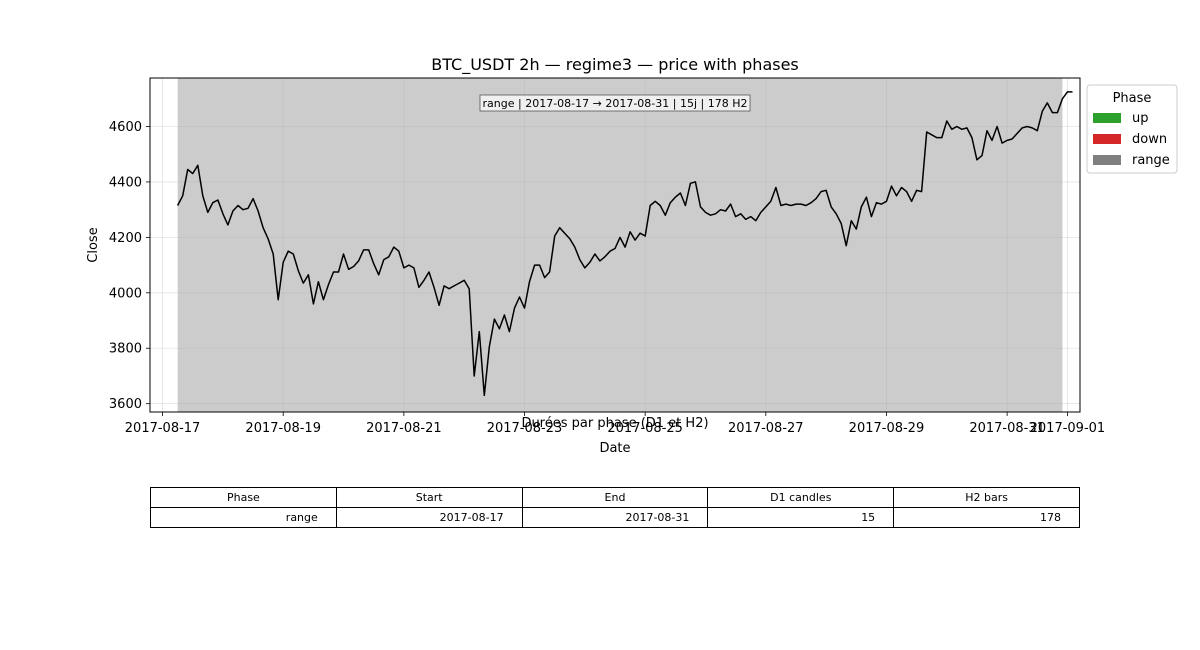 The image size is (1200, 650). I want to click on legend-label-down: down, so click(1149, 139).